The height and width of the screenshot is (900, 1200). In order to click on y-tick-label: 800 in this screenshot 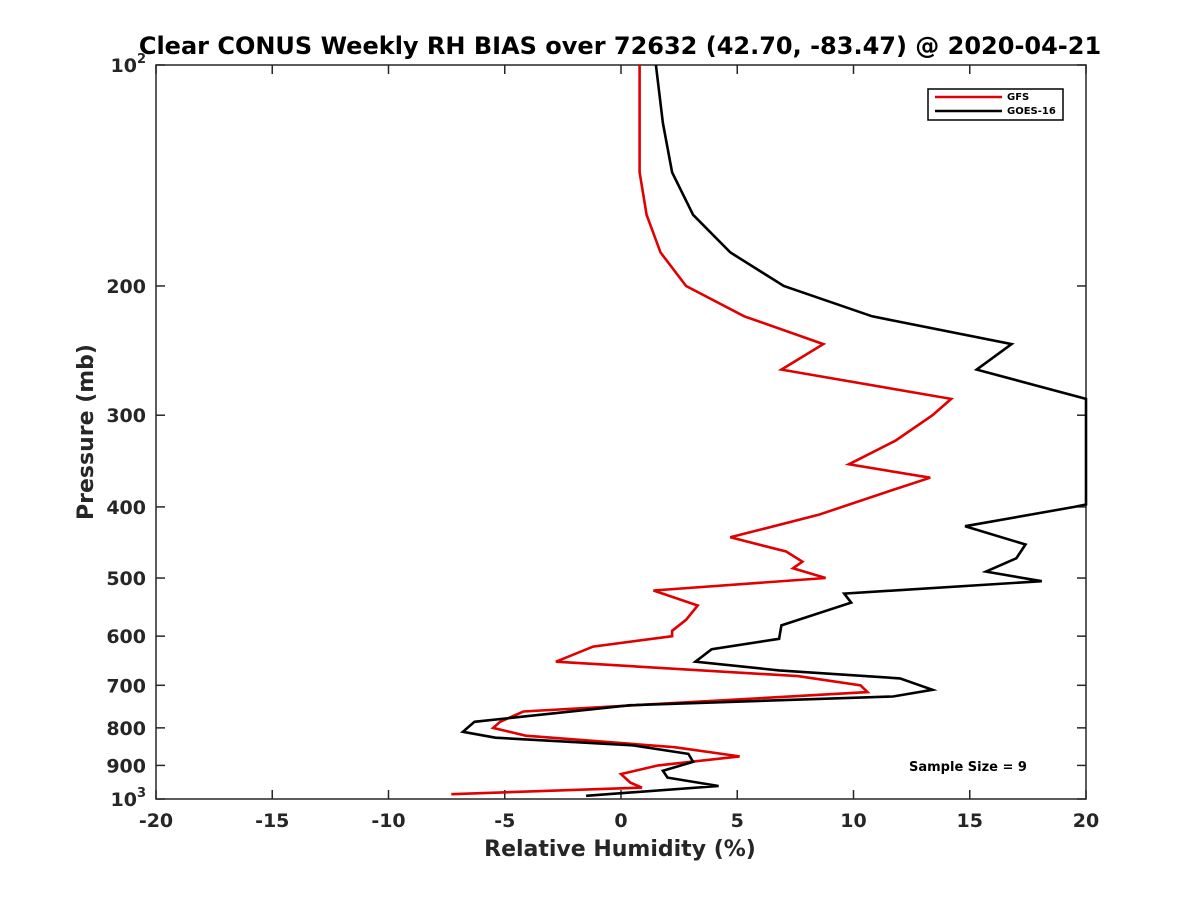, I will do `click(126, 729)`.